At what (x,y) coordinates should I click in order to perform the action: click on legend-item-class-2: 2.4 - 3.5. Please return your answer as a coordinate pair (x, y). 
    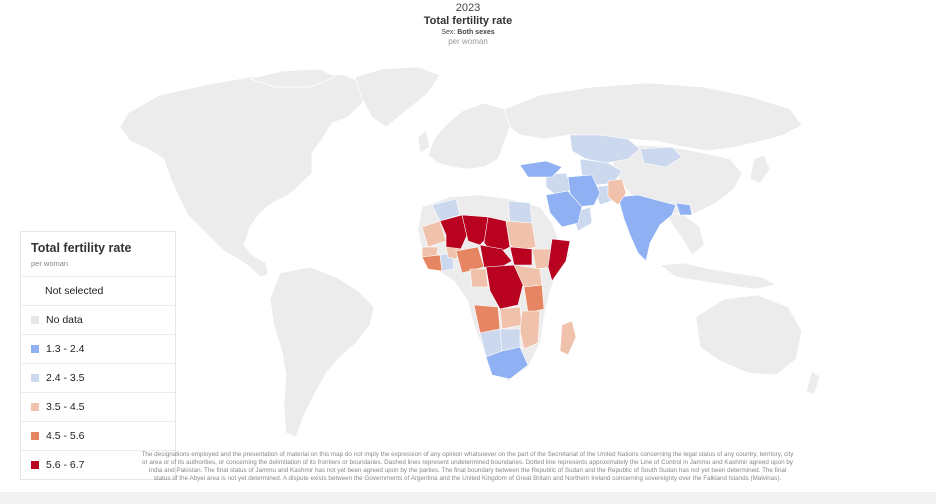
    Looking at the image, I should click on (98, 377).